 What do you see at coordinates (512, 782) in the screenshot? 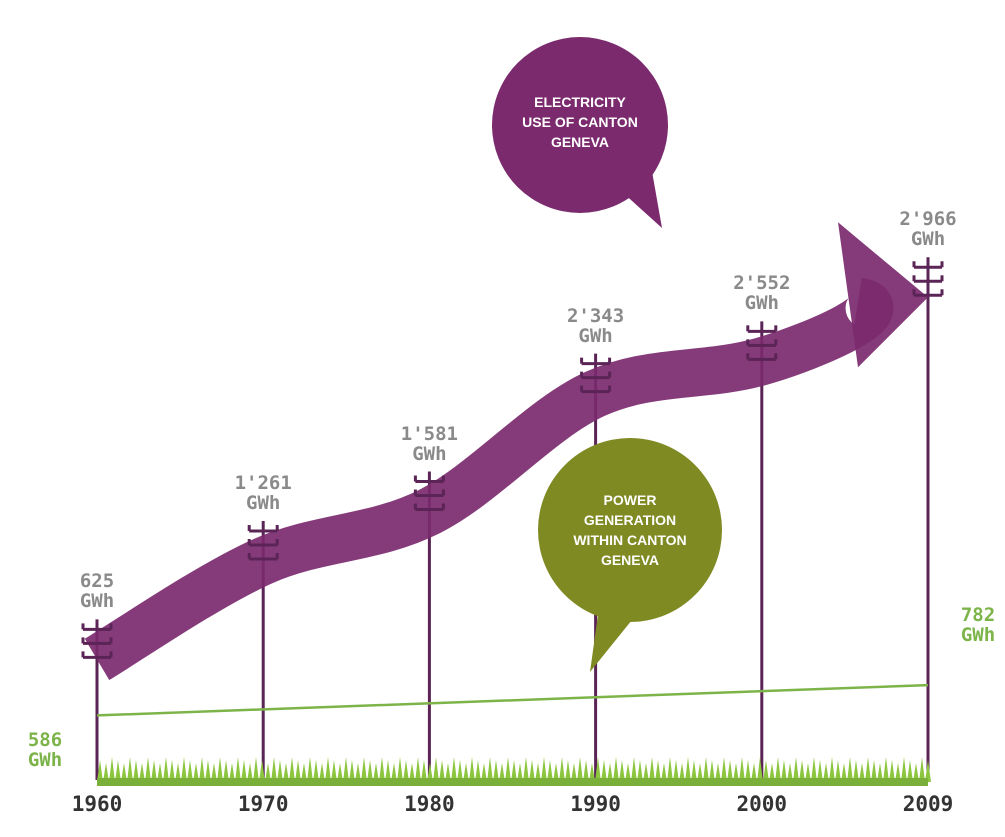
I see `ground` at bounding box center [512, 782].